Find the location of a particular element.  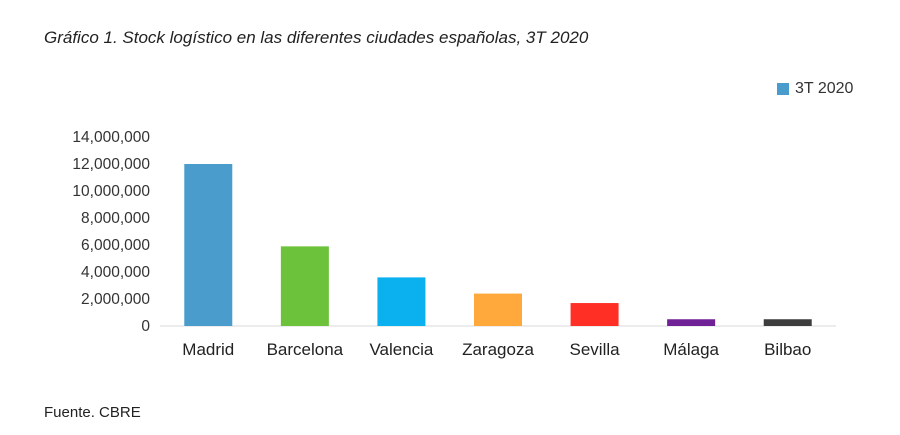

x-category-label: Zaragoza is located at coordinates (498, 349).